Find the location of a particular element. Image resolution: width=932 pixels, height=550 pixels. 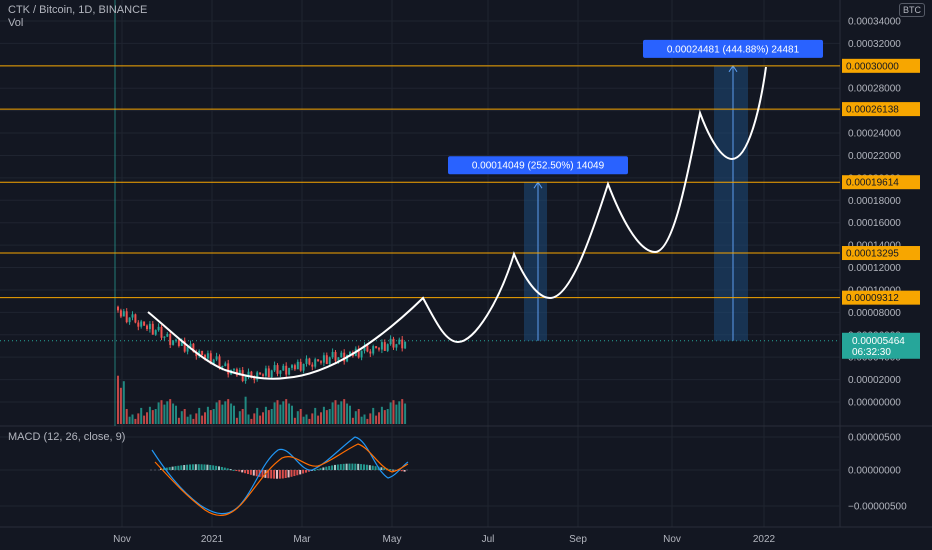

level-price-label: 0.00026138 is located at coordinates (872, 110).